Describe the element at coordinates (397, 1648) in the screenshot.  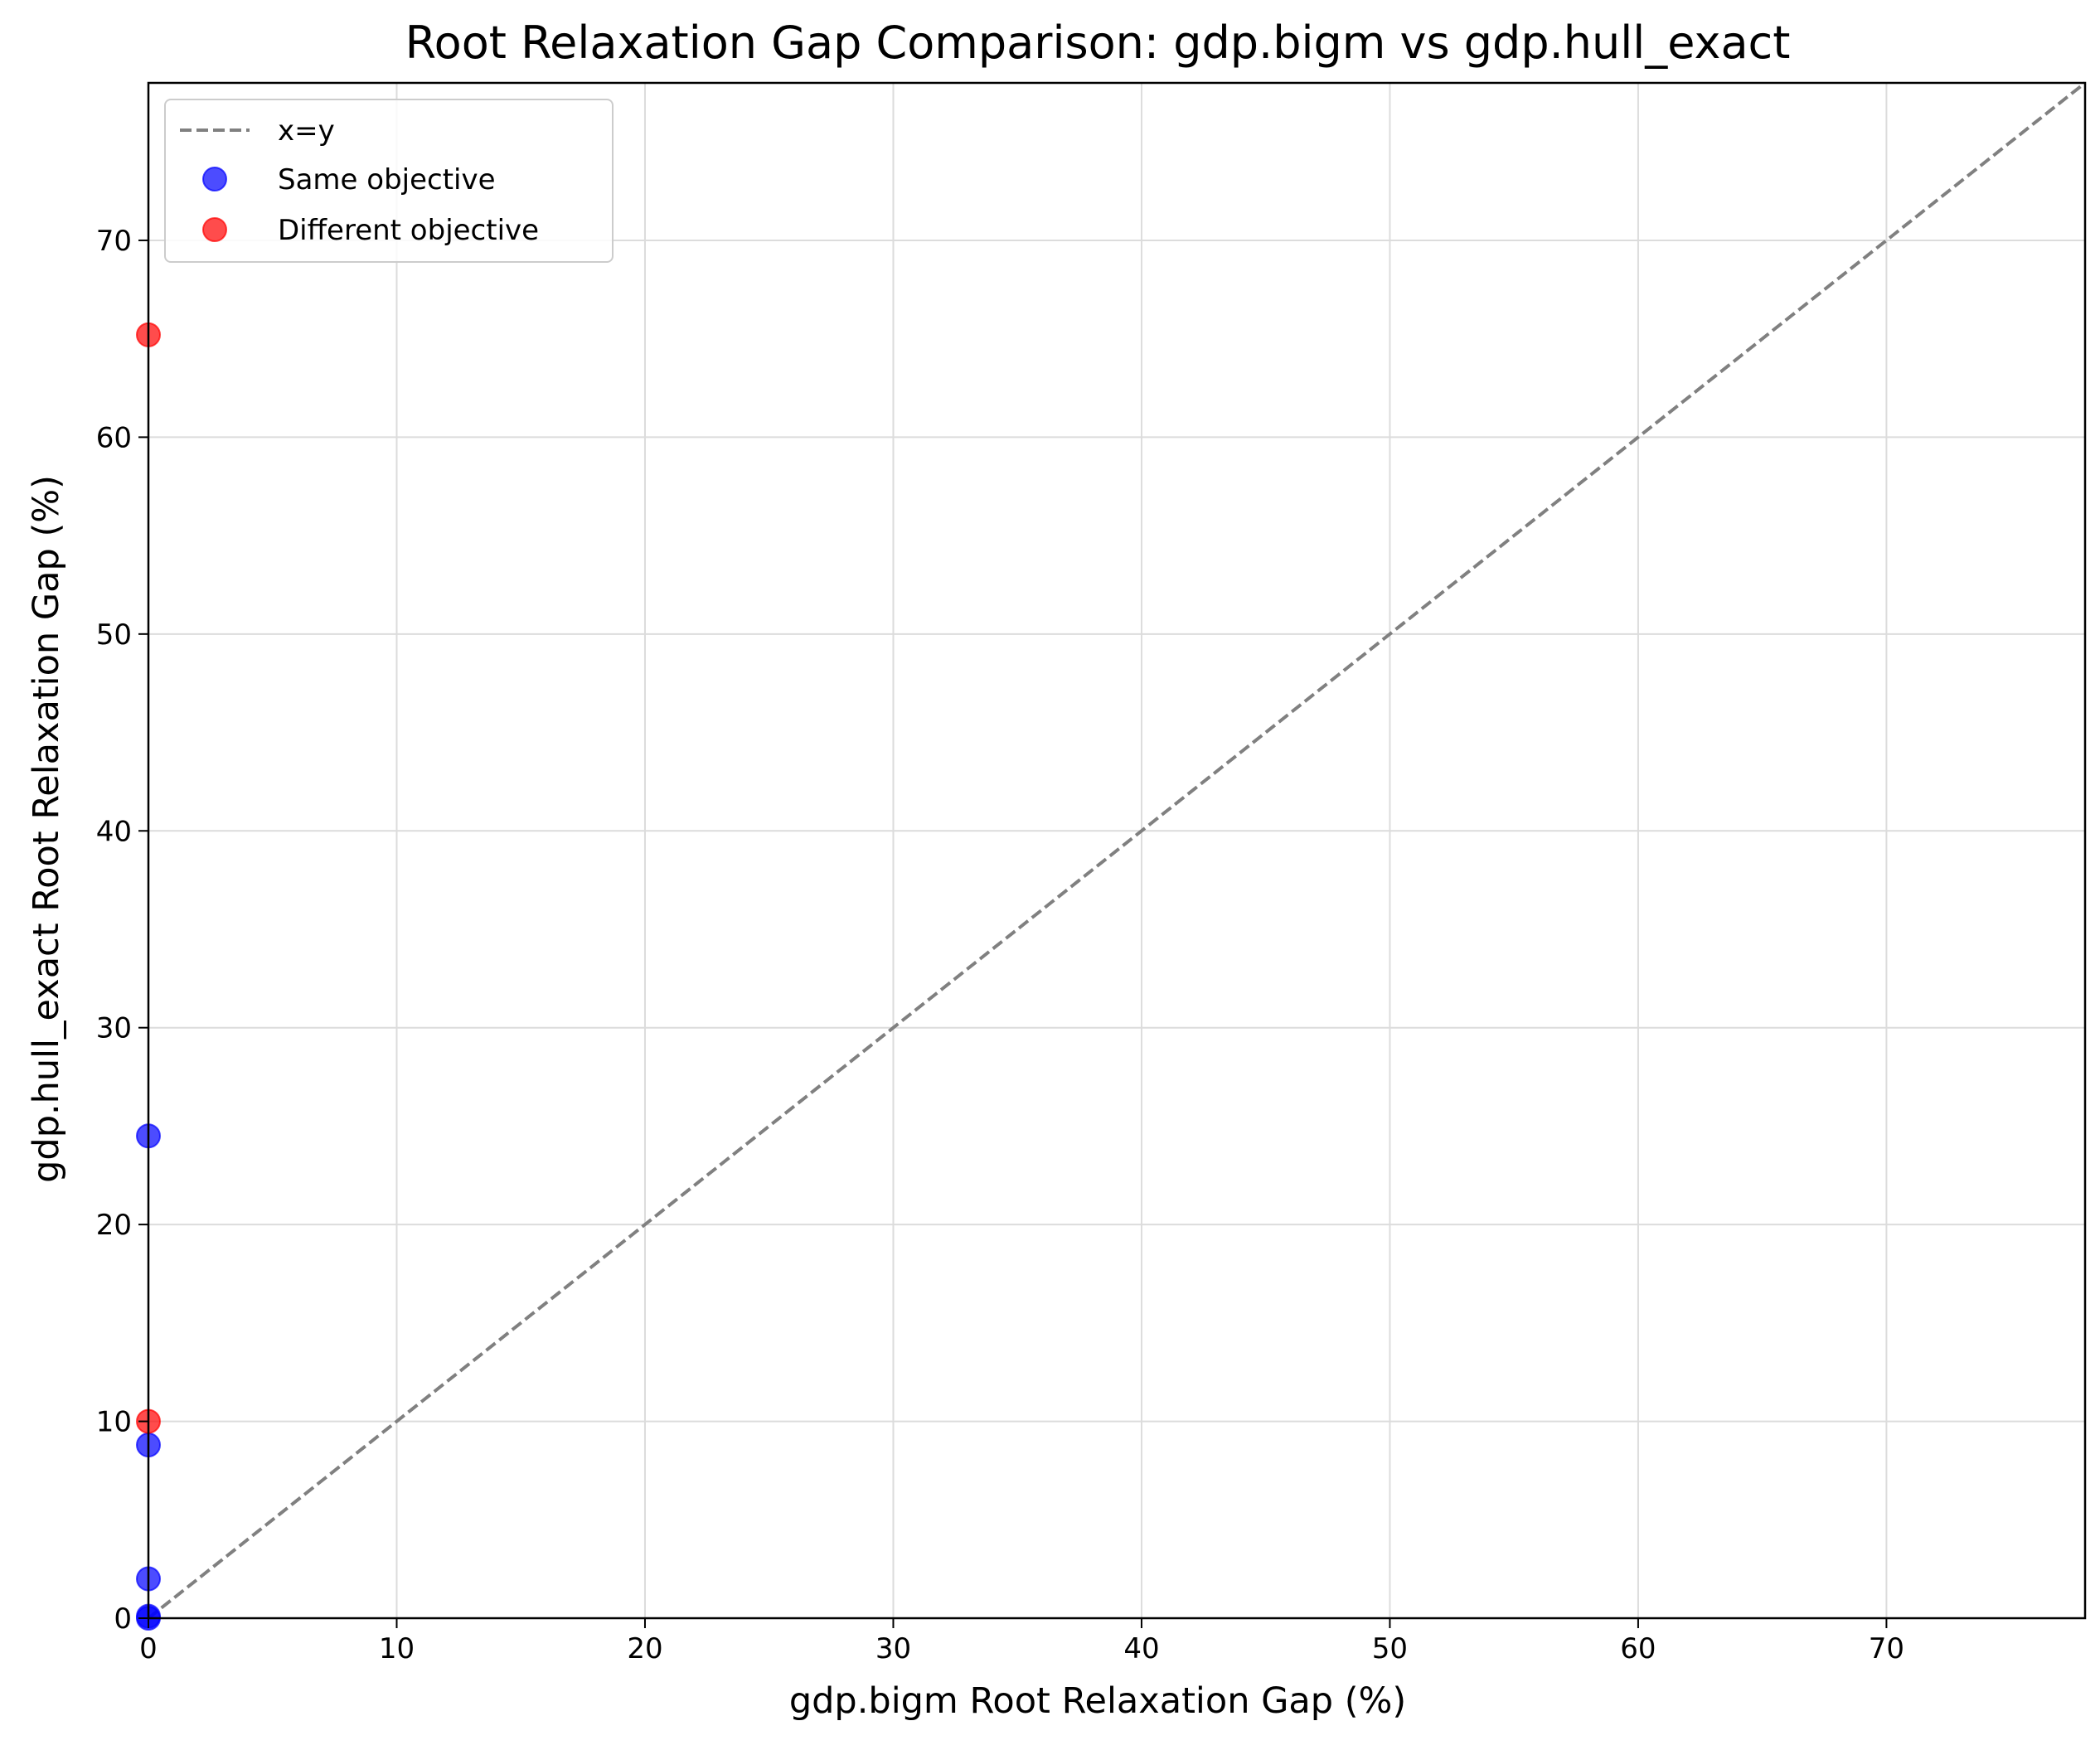
I see `x-tick-label: 10` at that location.